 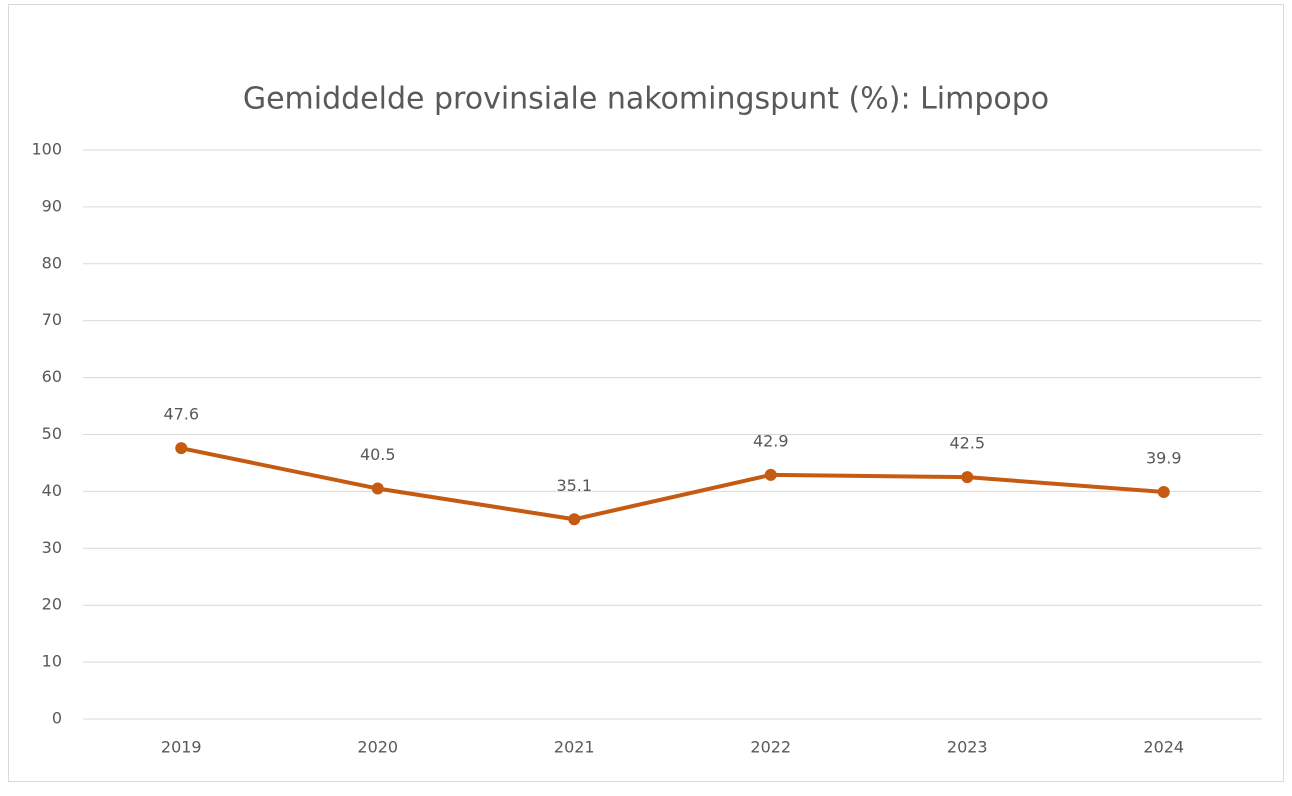 I want to click on y-tick-label: 0, so click(x=57, y=718).